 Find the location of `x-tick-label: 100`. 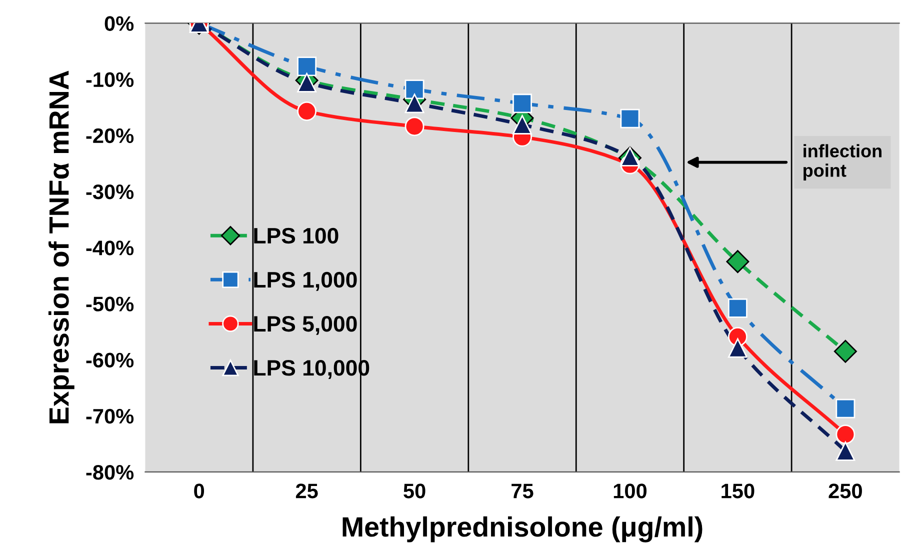

x-tick-label: 100 is located at coordinates (630, 491).